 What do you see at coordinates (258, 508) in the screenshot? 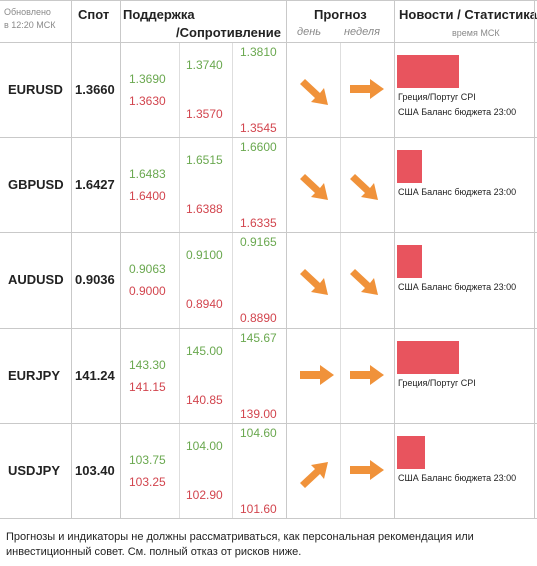
I see `range-lower: 101.60` at bounding box center [258, 508].